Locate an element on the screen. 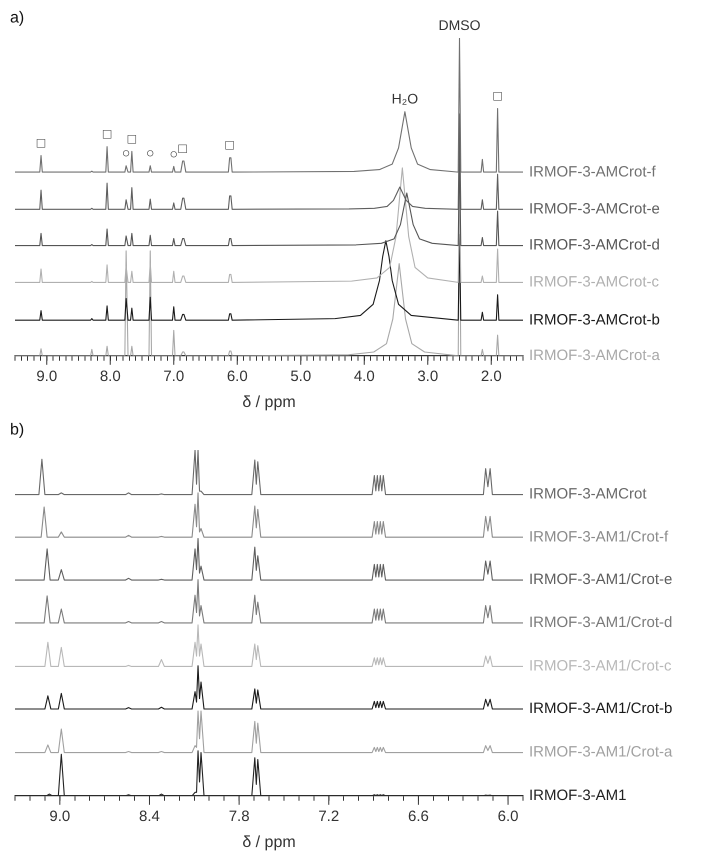 This screenshot has height=866, width=701. series-label: IRMOF-3-AM1/Crot-a is located at coordinates (601, 752).